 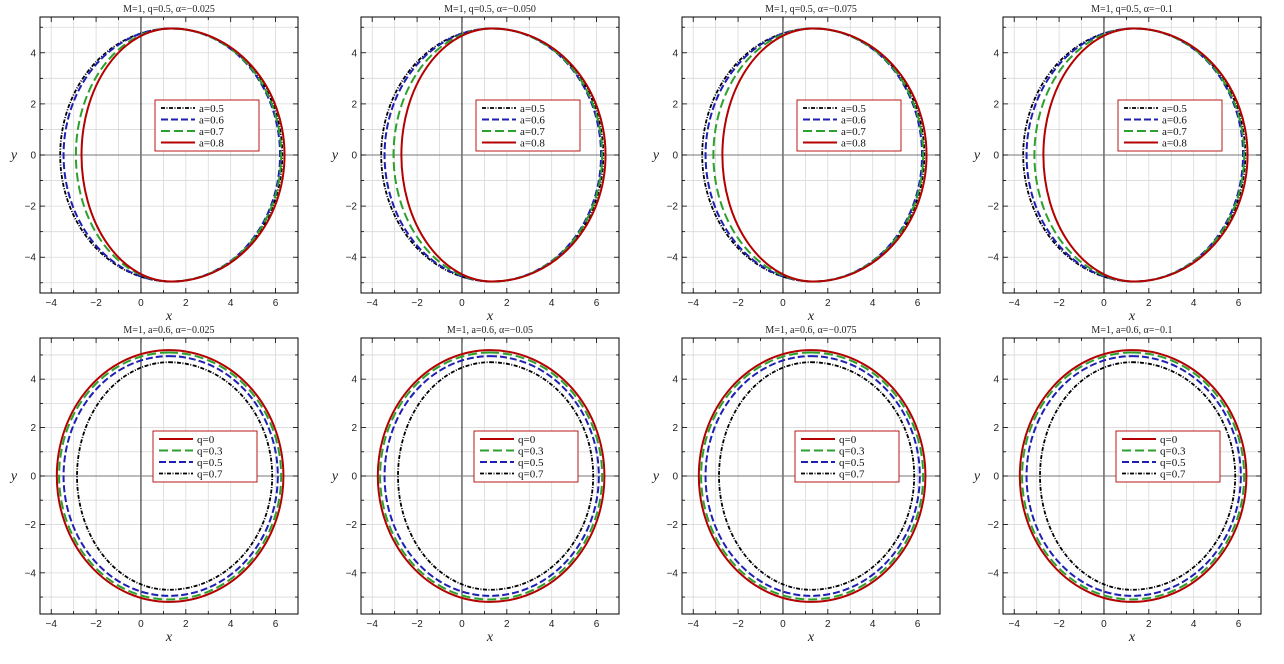 I want to click on panel-title: M=1, a=0.6, α=−0.05, so click(x=490, y=330).